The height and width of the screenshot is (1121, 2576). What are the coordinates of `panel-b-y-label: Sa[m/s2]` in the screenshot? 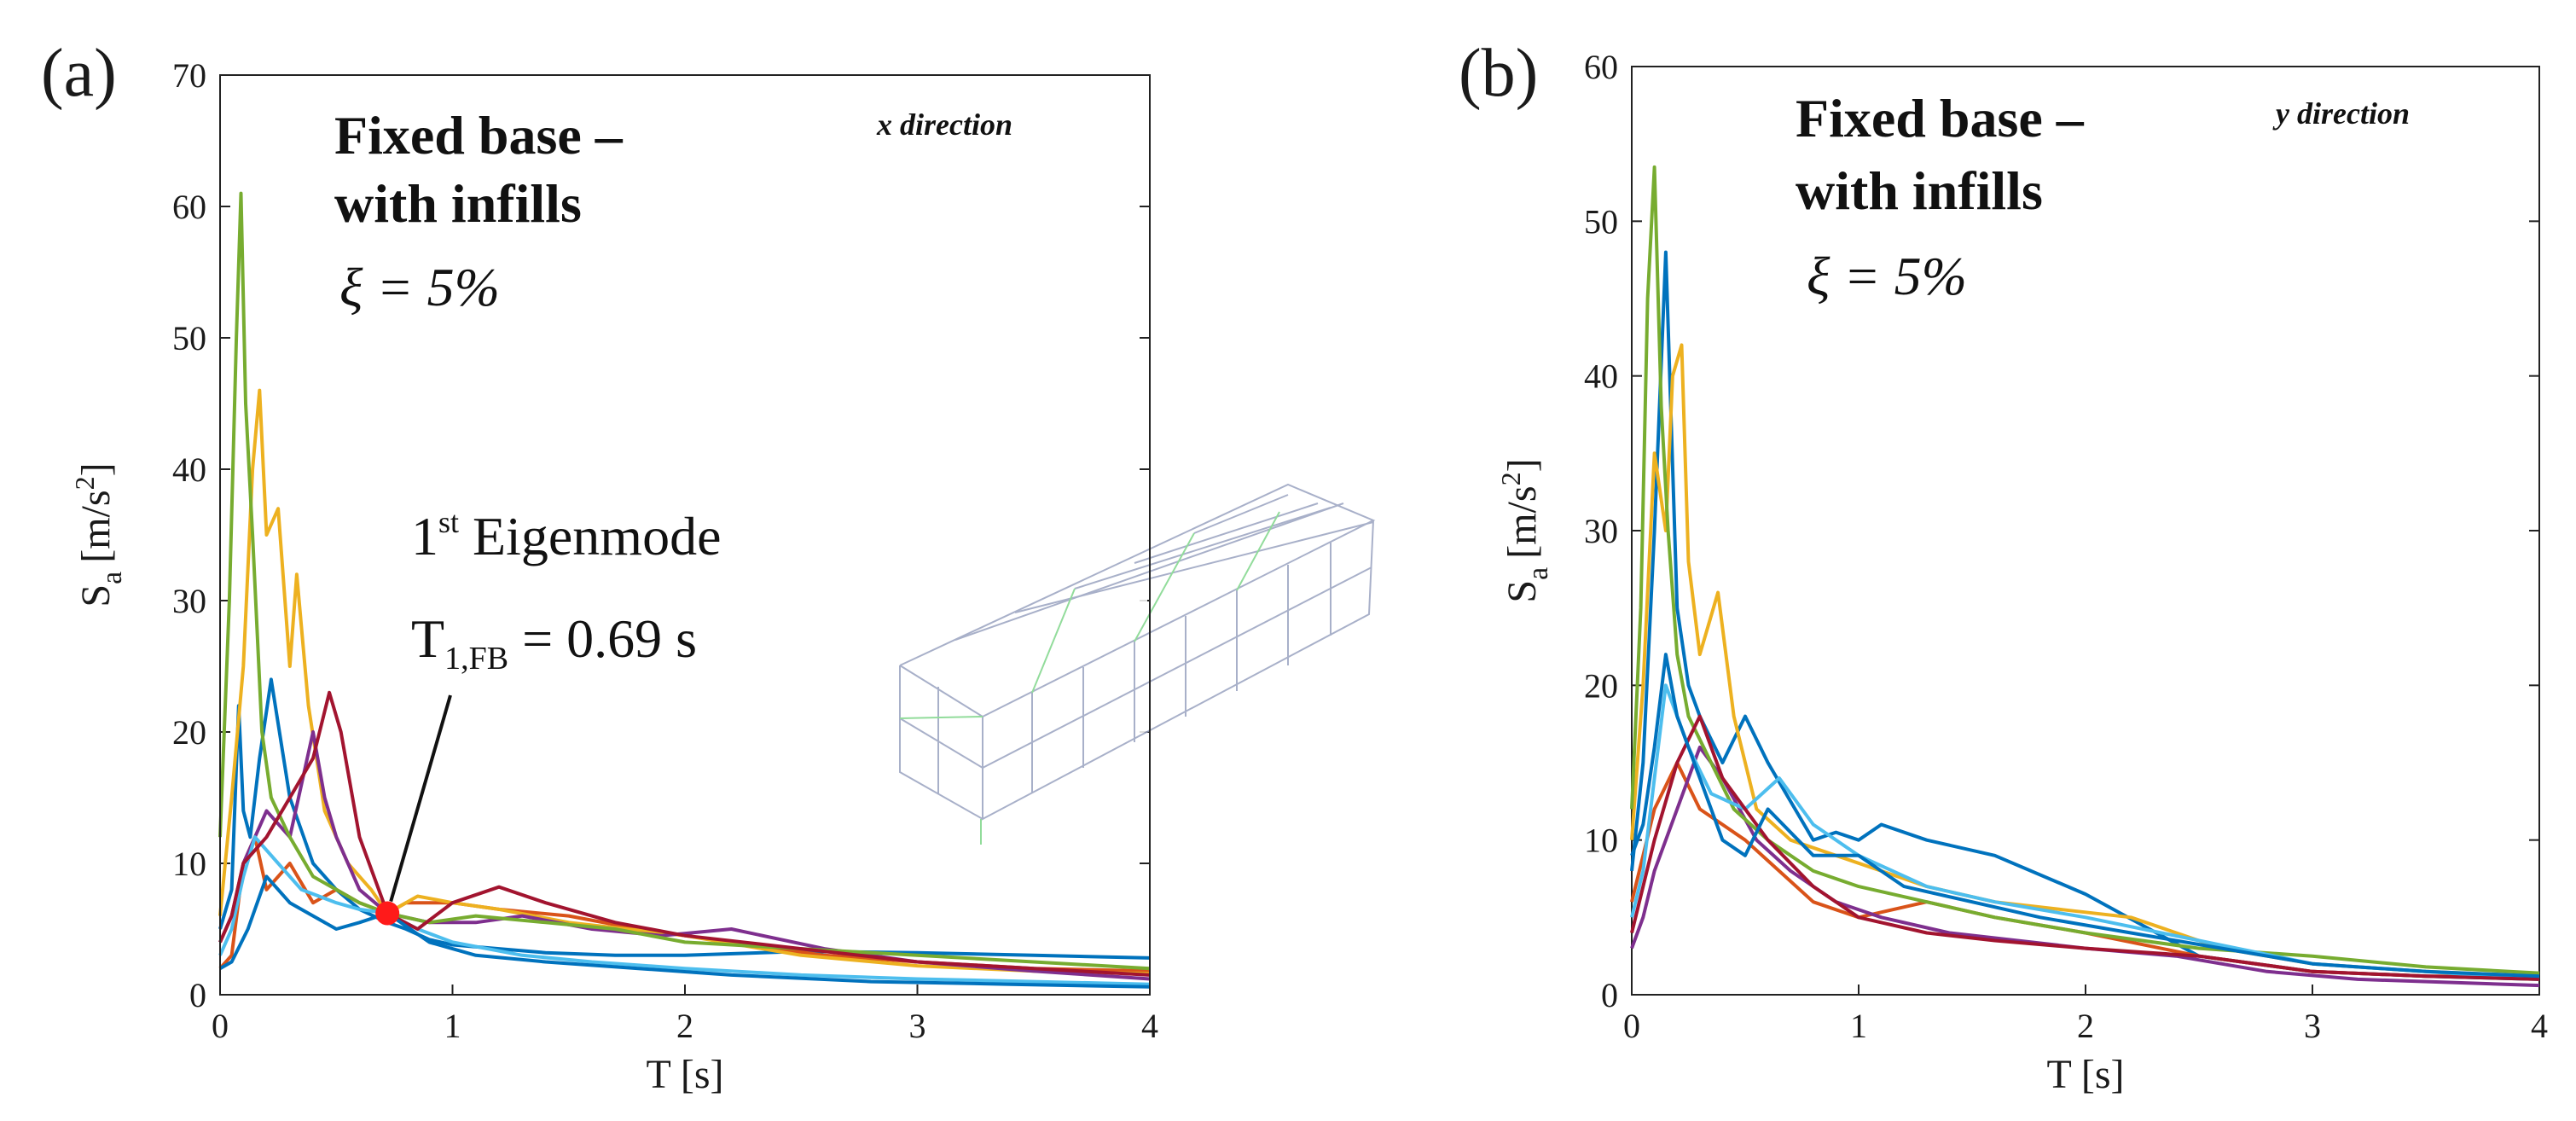 It's located at (1524, 530).